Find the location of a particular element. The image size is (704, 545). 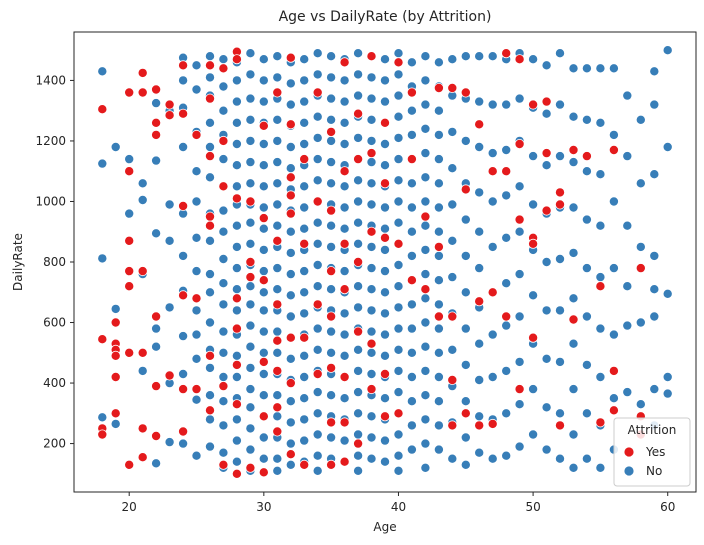

y-tick-label: 1200 is located at coordinates (50, 141).